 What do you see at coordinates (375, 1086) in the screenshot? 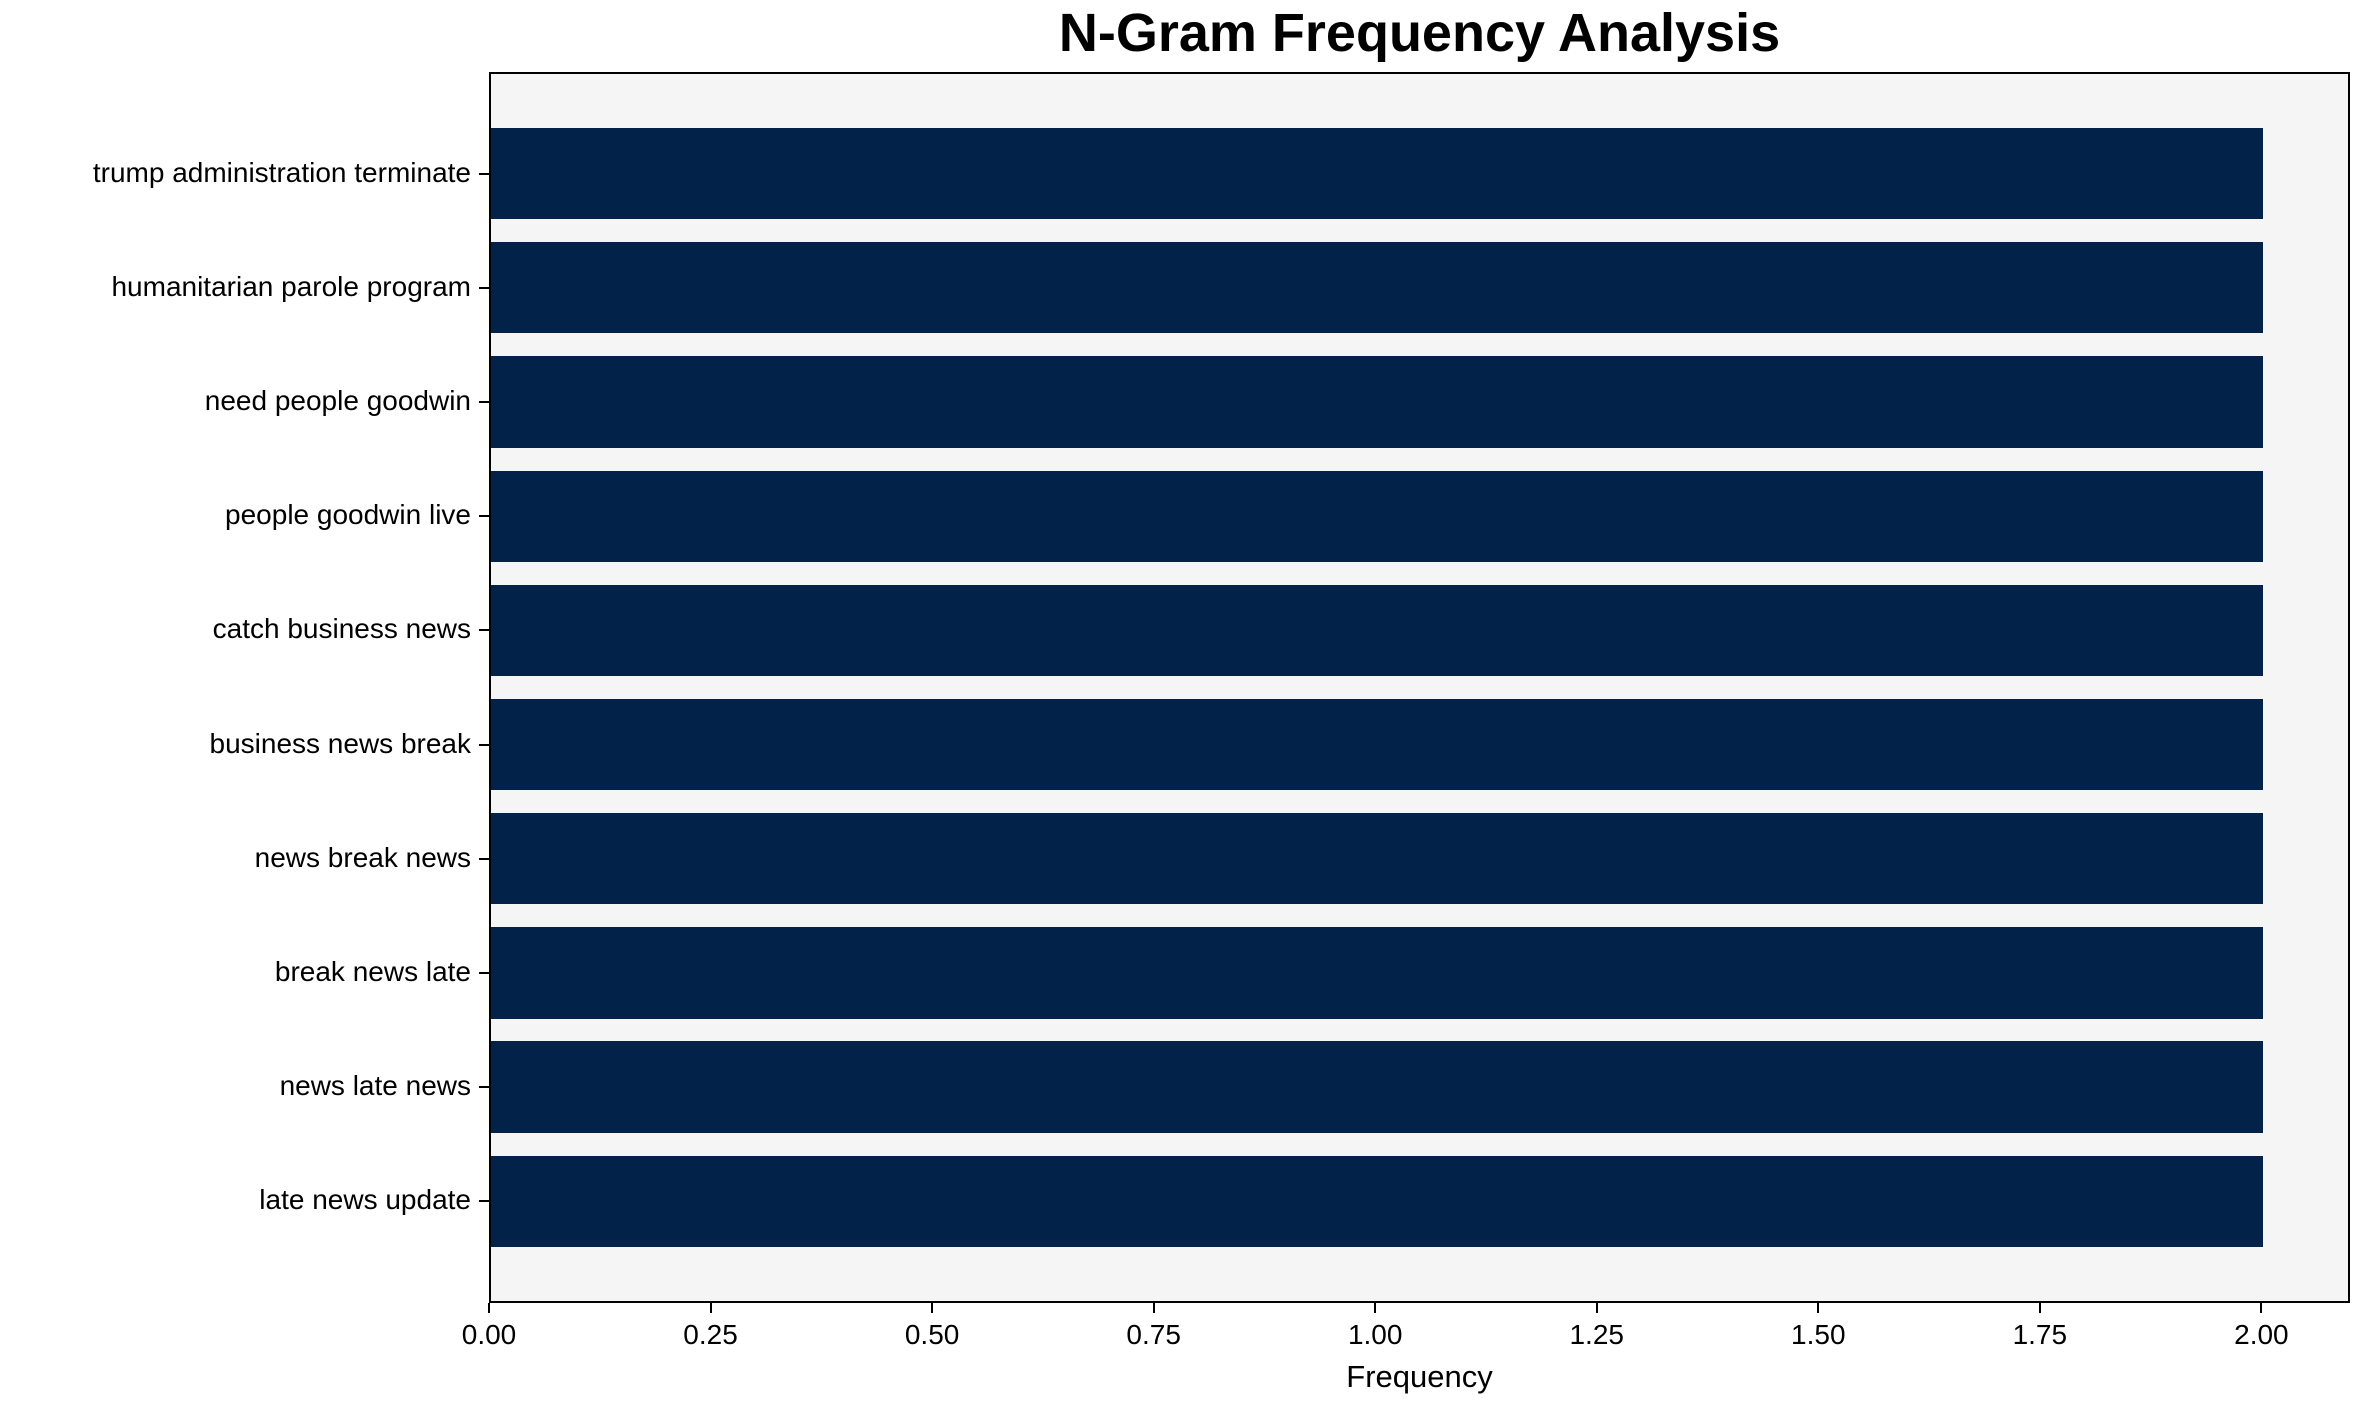
I see `y-tick-label: news late news` at bounding box center [375, 1086].